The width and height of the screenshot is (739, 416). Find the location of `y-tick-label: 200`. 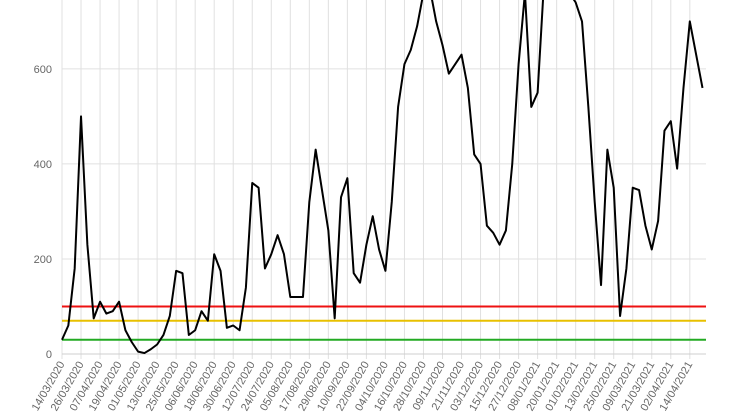

y-tick-label: 200 is located at coordinates (43, 260).